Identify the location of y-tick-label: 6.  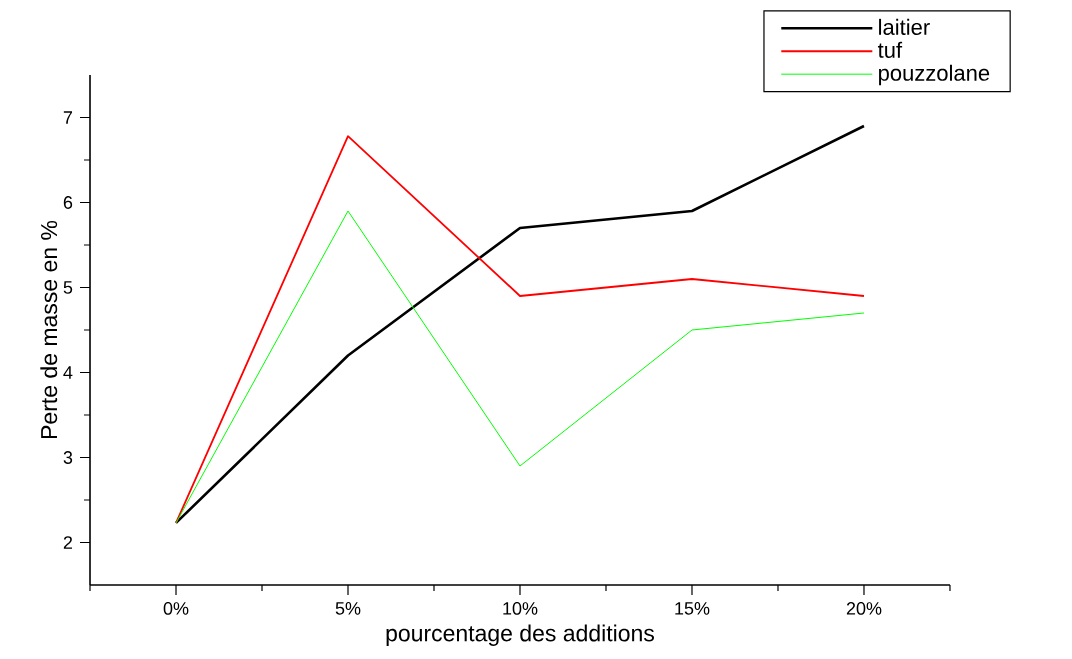
(68, 202).